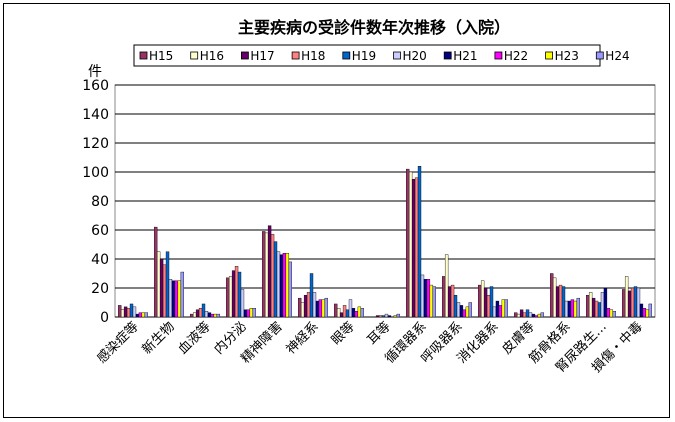  Describe the element at coordinates (364, 56) in the screenshot. I see `legend-label: H19` at that location.